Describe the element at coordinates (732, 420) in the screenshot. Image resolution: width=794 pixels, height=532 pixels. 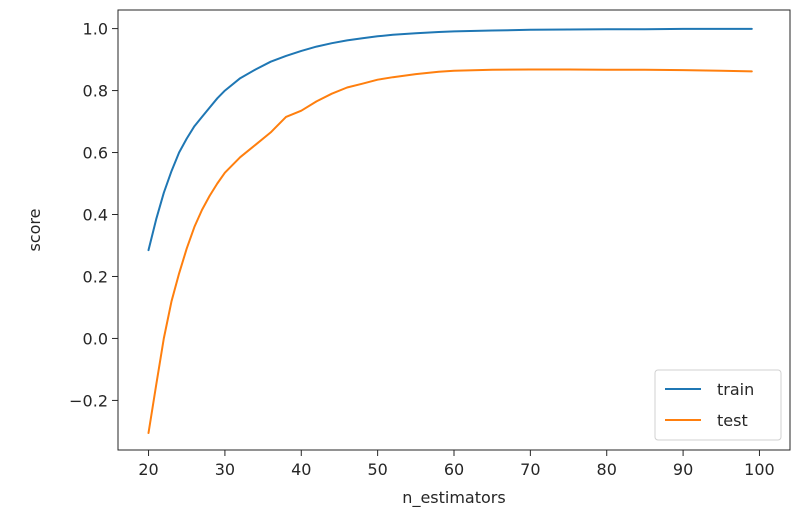
I see `legend-label-test: test` at that location.